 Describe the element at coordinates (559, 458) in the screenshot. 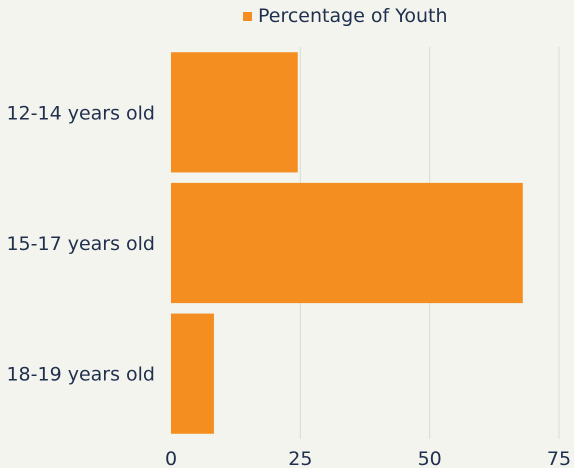

I see `x-tick-label: 75` at that location.